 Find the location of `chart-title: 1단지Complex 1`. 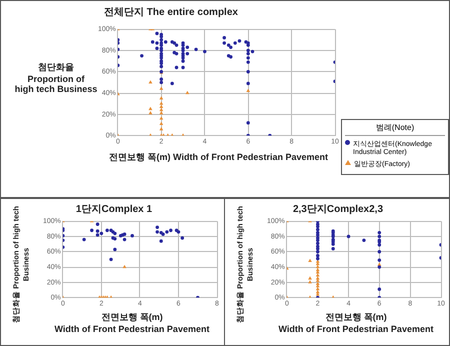

chart-title: 1단지Complex 1 is located at coordinates (114, 209).